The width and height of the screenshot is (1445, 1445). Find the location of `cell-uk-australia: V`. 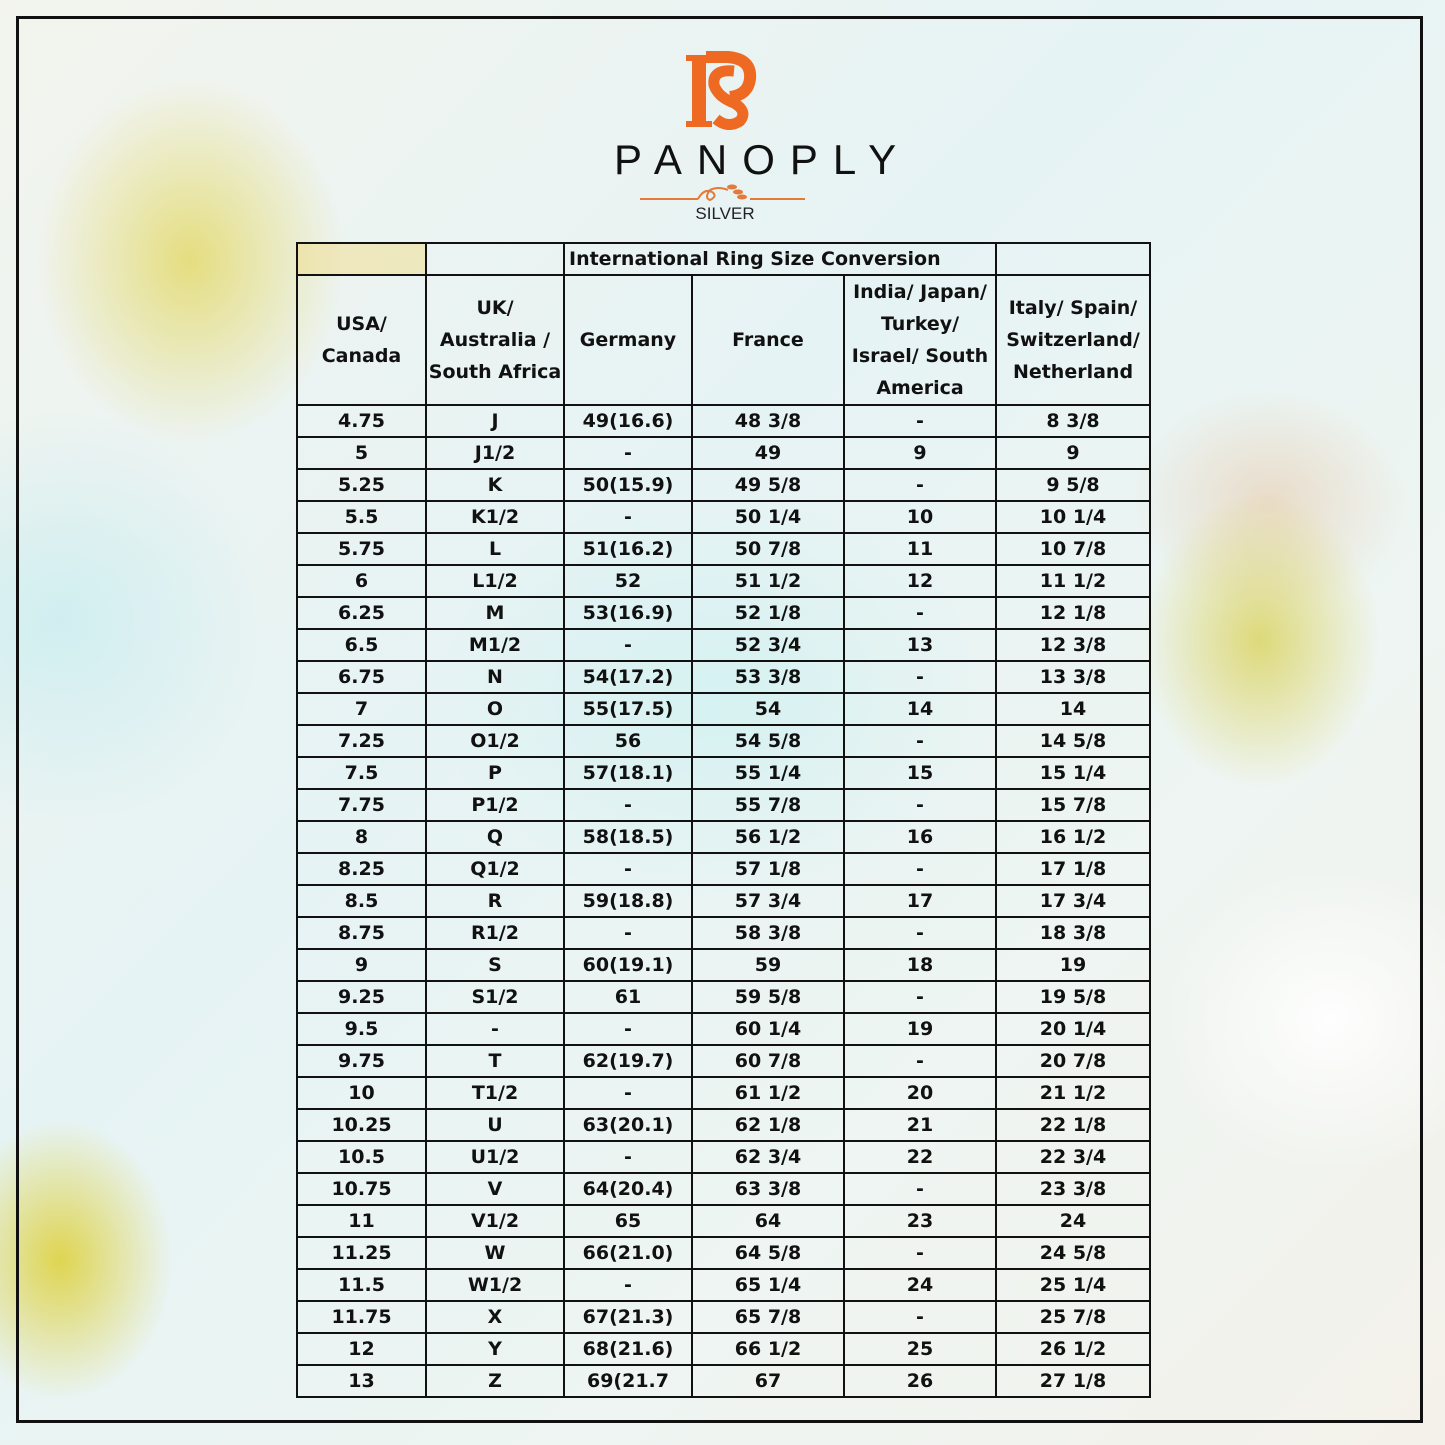

cell-uk-australia: V is located at coordinates (495, 1189).